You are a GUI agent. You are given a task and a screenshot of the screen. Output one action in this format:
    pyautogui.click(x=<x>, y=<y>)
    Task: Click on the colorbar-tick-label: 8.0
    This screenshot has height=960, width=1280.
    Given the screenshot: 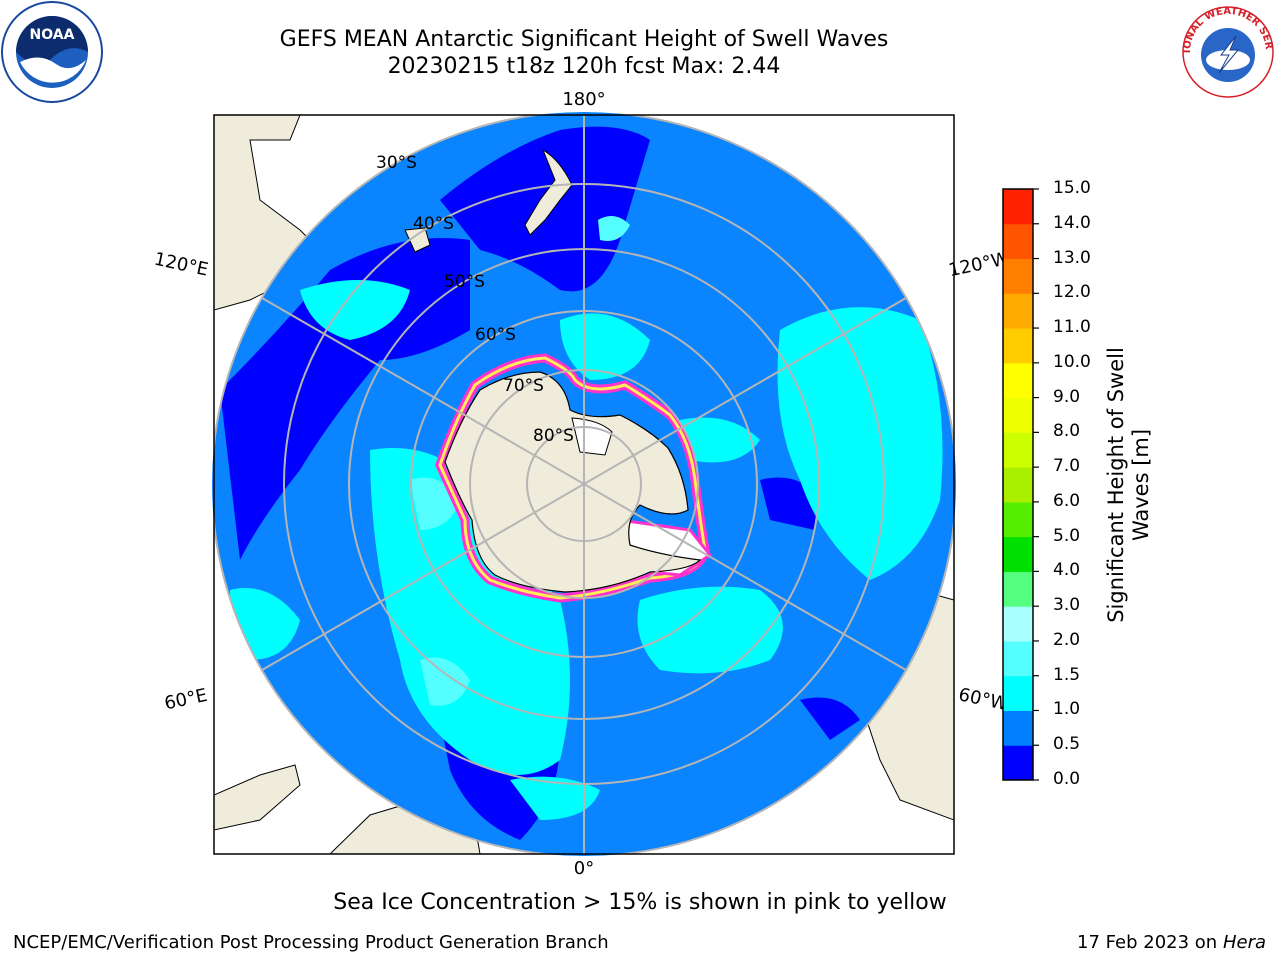 What is the action you would take?
    pyautogui.click(x=1067, y=431)
    